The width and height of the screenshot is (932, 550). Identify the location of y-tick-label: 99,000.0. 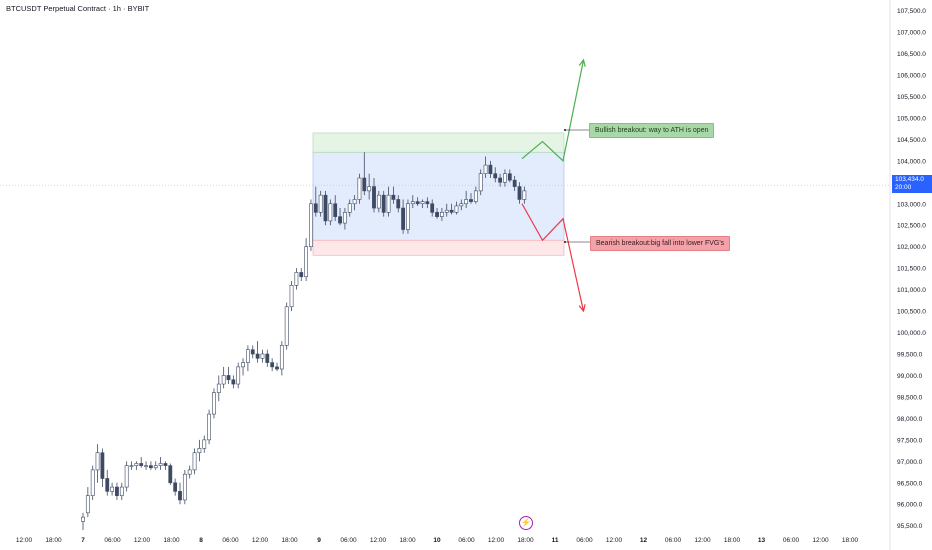
(910, 376).